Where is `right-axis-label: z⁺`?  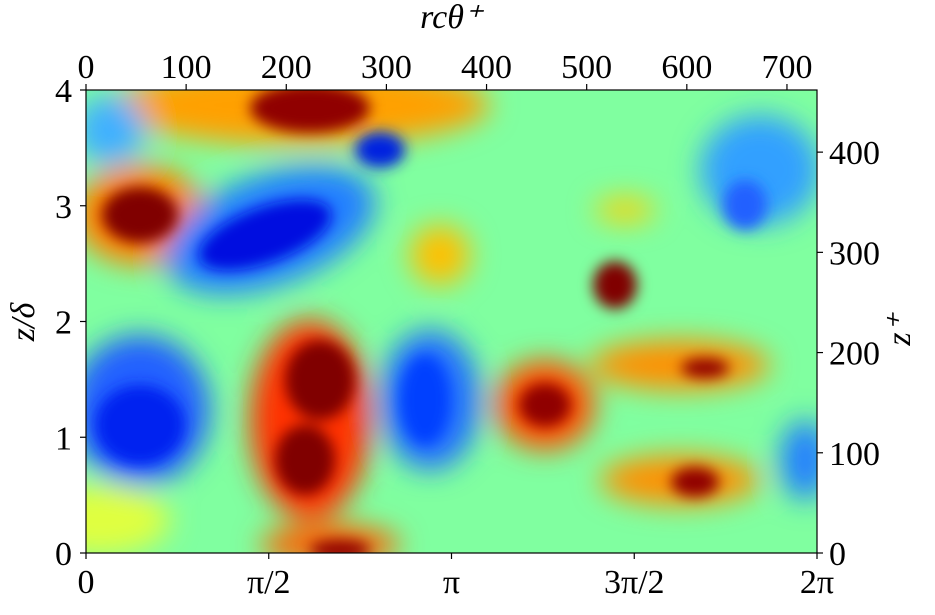 right-axis-label: z⁺ is located at coordinates (899, 328).